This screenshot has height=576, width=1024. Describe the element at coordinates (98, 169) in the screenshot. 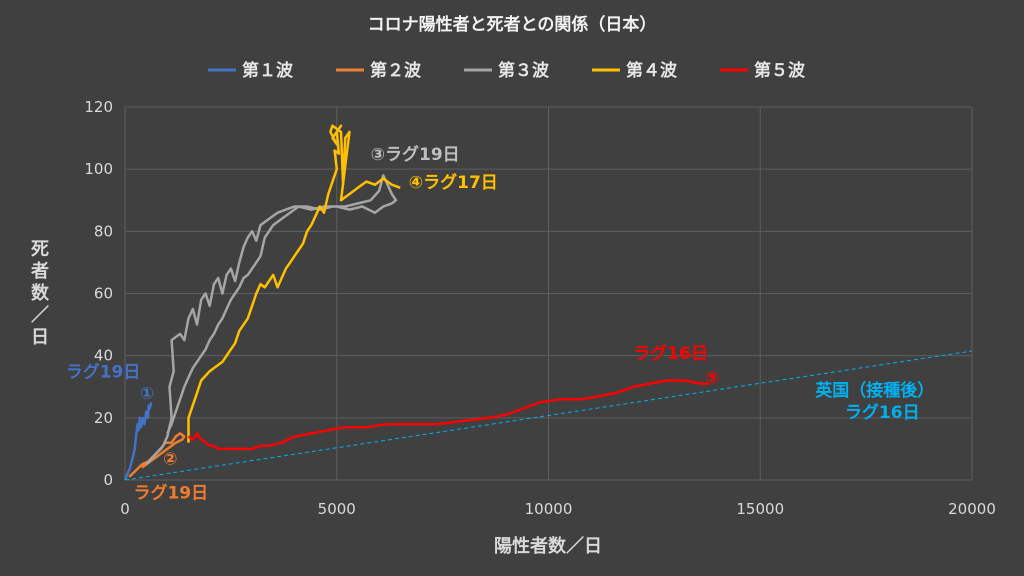

I see `y-tick-label: 100` at that location.